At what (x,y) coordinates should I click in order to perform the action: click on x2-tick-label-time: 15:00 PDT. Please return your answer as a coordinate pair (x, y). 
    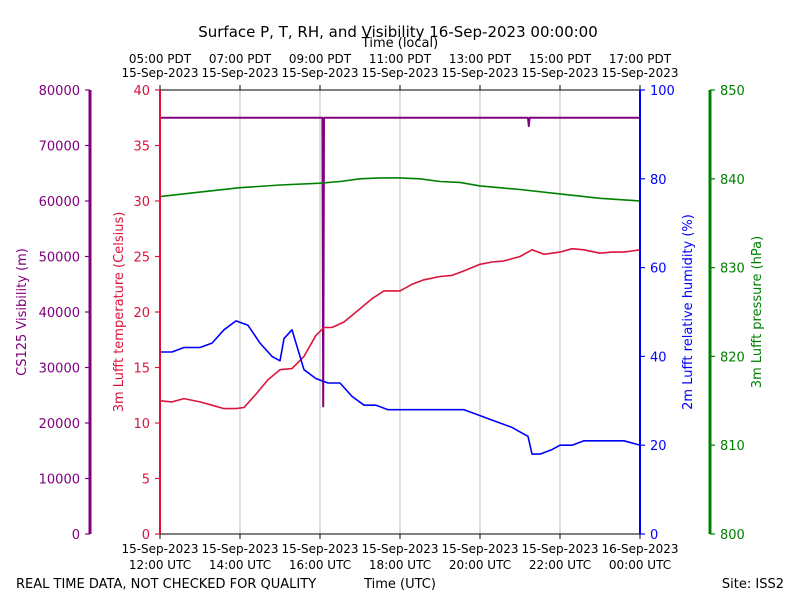
    Looking at the image, I should click on (560, 59).